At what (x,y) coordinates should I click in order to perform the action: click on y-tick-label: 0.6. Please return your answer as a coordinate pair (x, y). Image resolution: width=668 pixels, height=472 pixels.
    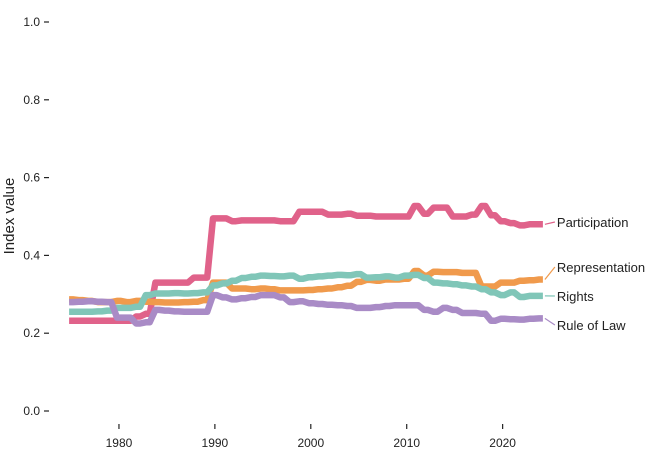
    Looking at the image, I should click on (31, 178).